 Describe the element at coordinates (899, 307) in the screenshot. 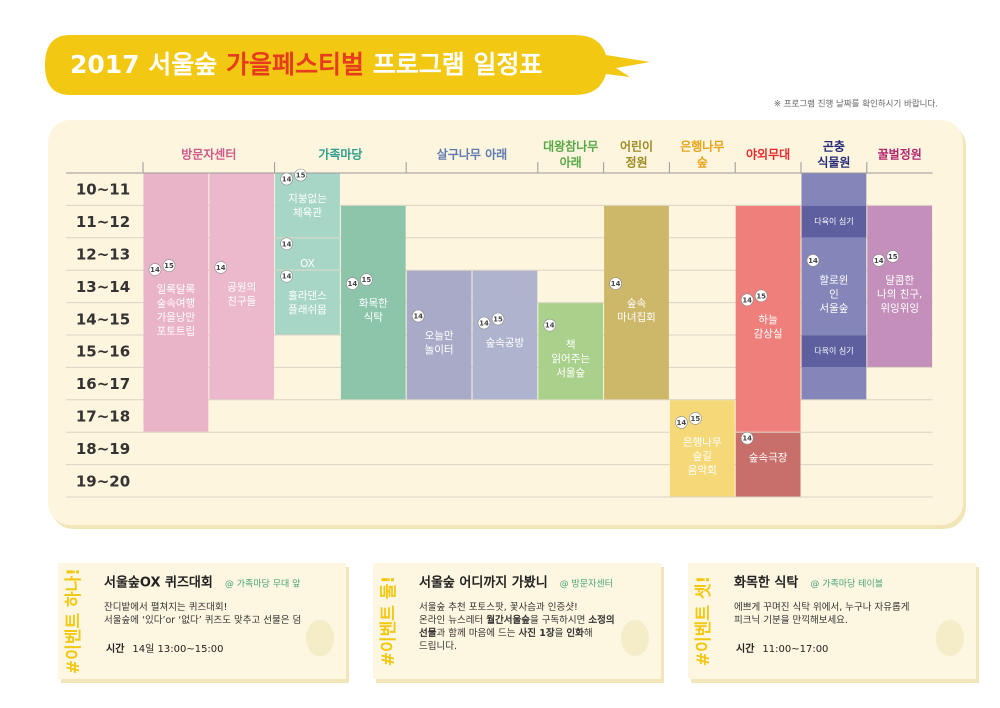

I see `program-label: 위잉위잉` at that location.